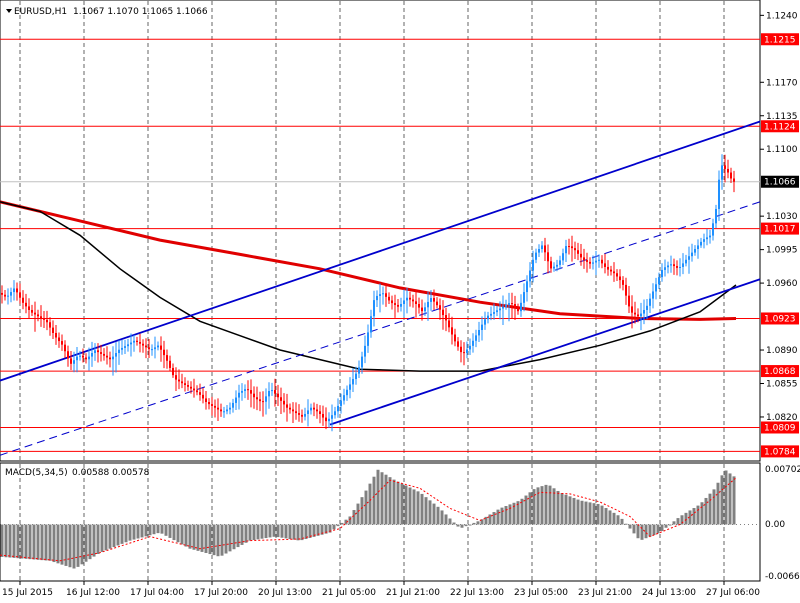 The height and width of the screenshot is (603, 800). What do you see at coordinates (782, 117) in the screenshot?
I see `y-tick-label: 1.1135` at bounding box center [782, 117].